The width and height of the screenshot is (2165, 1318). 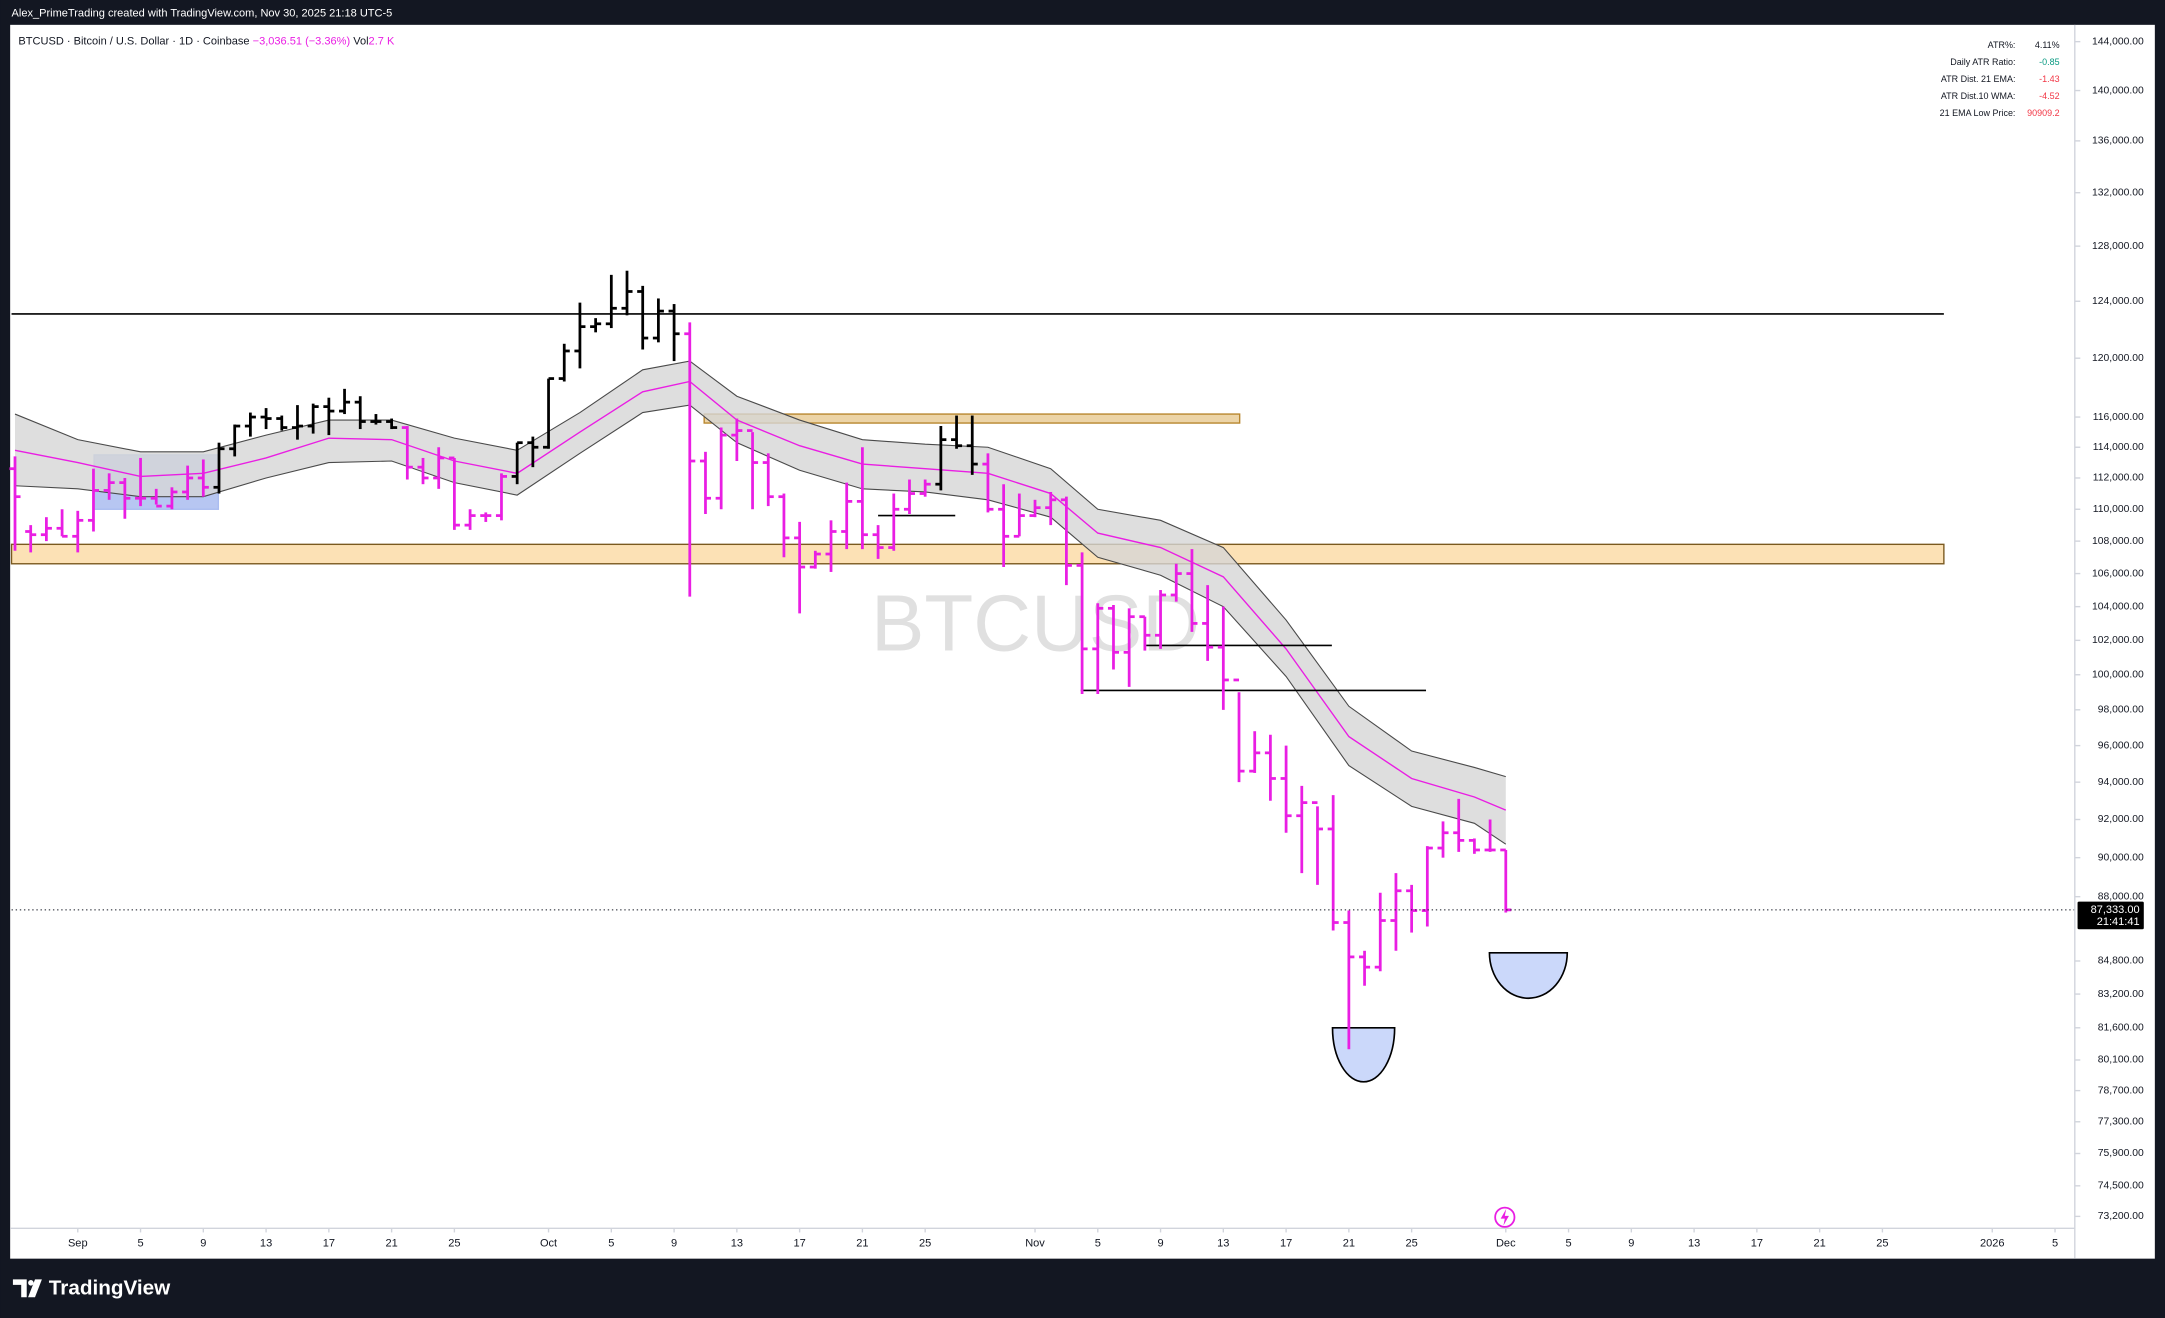 What do you see at coordinates (2118, 606) in the screenshot?
I see `y-tick-label: 104,000.00` at bounding box center [2118, 606].